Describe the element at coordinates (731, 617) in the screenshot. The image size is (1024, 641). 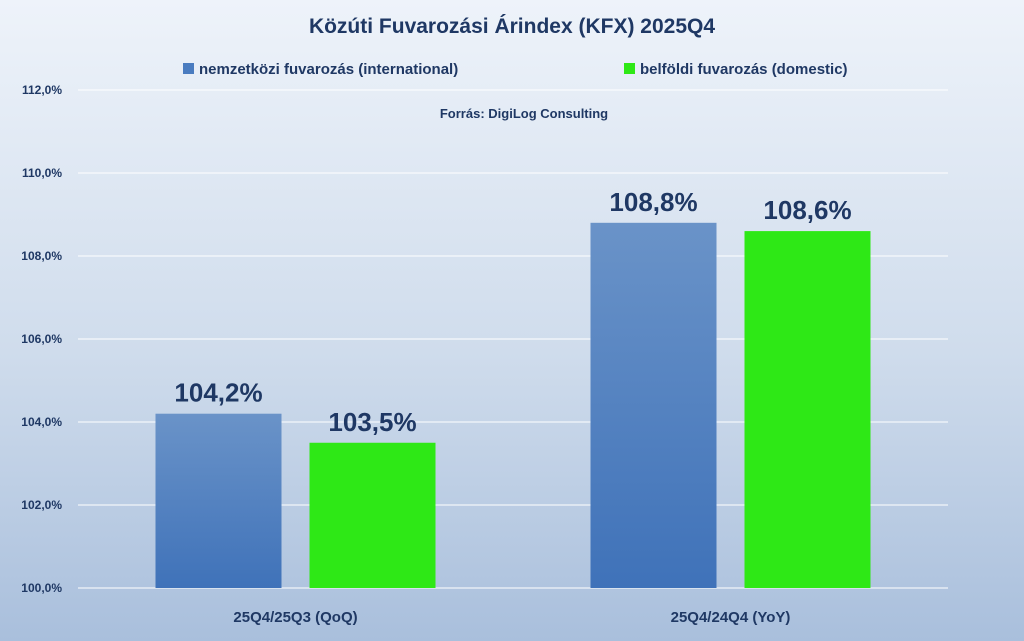
I see `x-category-label: 25Q4/24Q4 (YoY)` at that location.